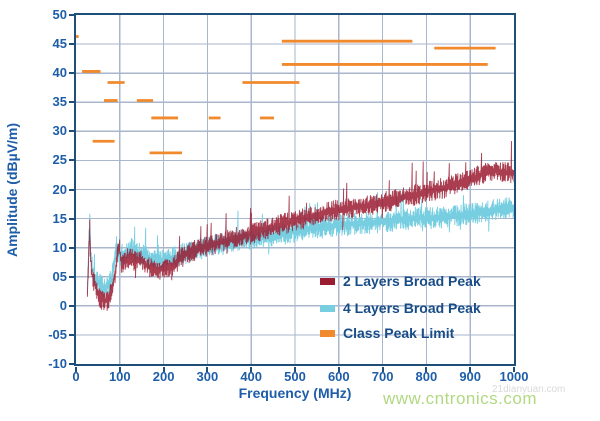  Describe the element at coordinates (251, 376) in the screenshot. I see `x-tick-label: 400` at that location.